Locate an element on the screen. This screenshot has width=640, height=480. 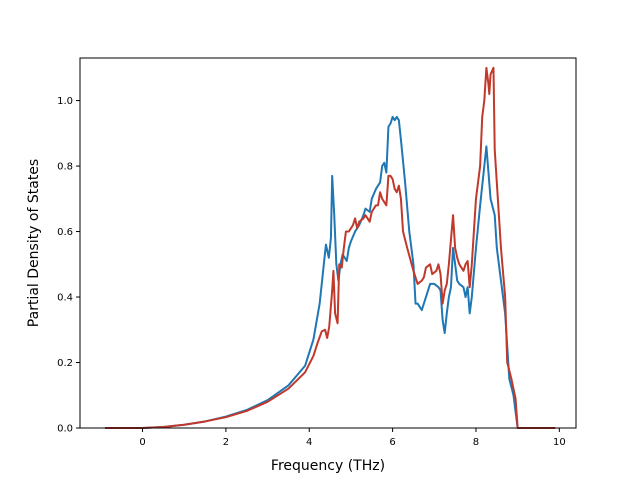
x-tick-label: 4 is located at coordinates (309, 442).